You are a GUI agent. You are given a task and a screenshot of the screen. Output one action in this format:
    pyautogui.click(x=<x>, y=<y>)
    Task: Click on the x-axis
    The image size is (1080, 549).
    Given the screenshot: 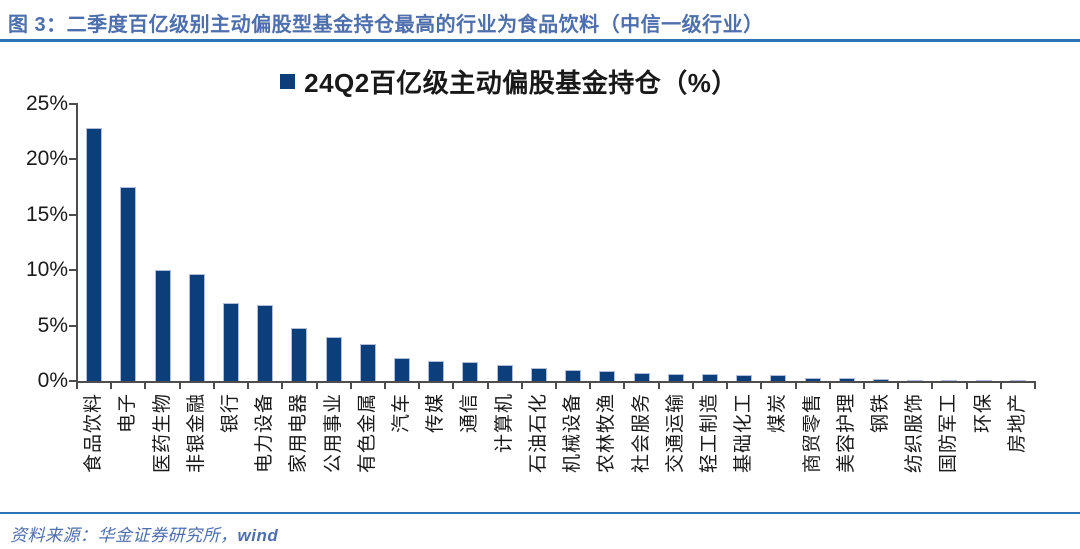 What is the action you would take?
    pyautogui.click(x=556, y=382)
    